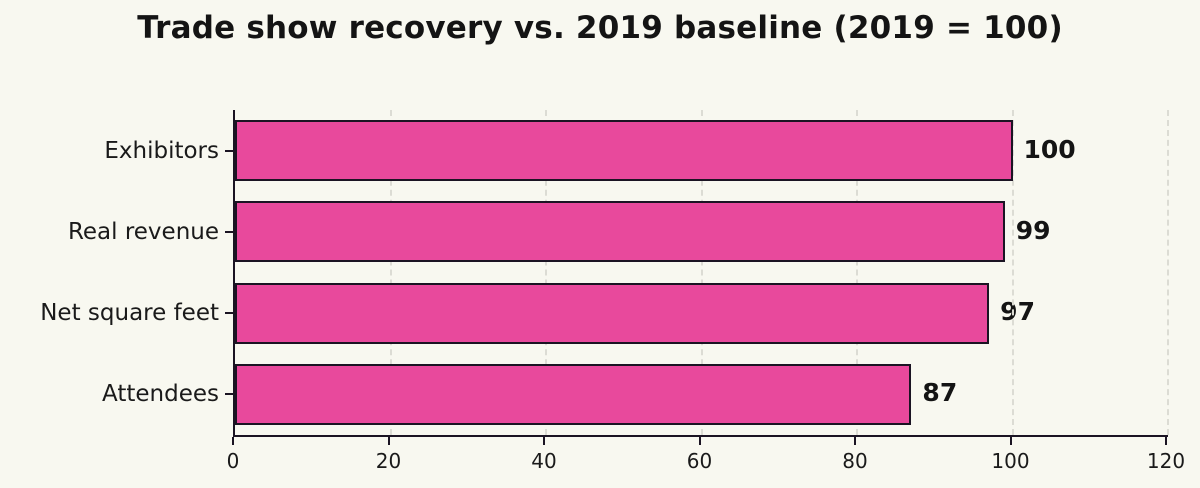 This screenshot has height=488, width=1200. What do you see at coordinates (233, 461) in the screenshot?
I see `x-axis-tick-label: 0` at bounding box center [233, 461].